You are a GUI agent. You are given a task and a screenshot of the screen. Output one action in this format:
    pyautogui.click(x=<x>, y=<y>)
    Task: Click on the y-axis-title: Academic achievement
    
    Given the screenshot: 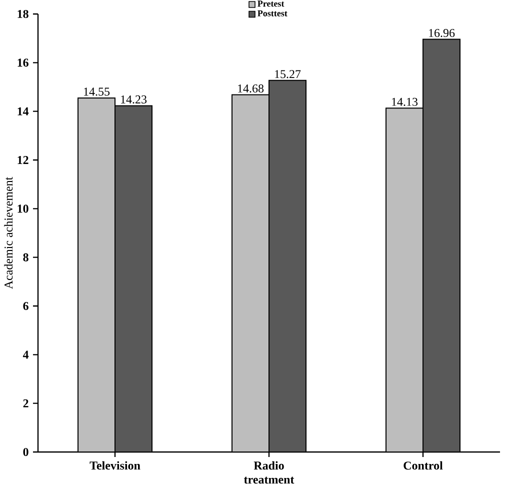 What is the action you would take?
    pyautogui.click(x=8, y=233)
    